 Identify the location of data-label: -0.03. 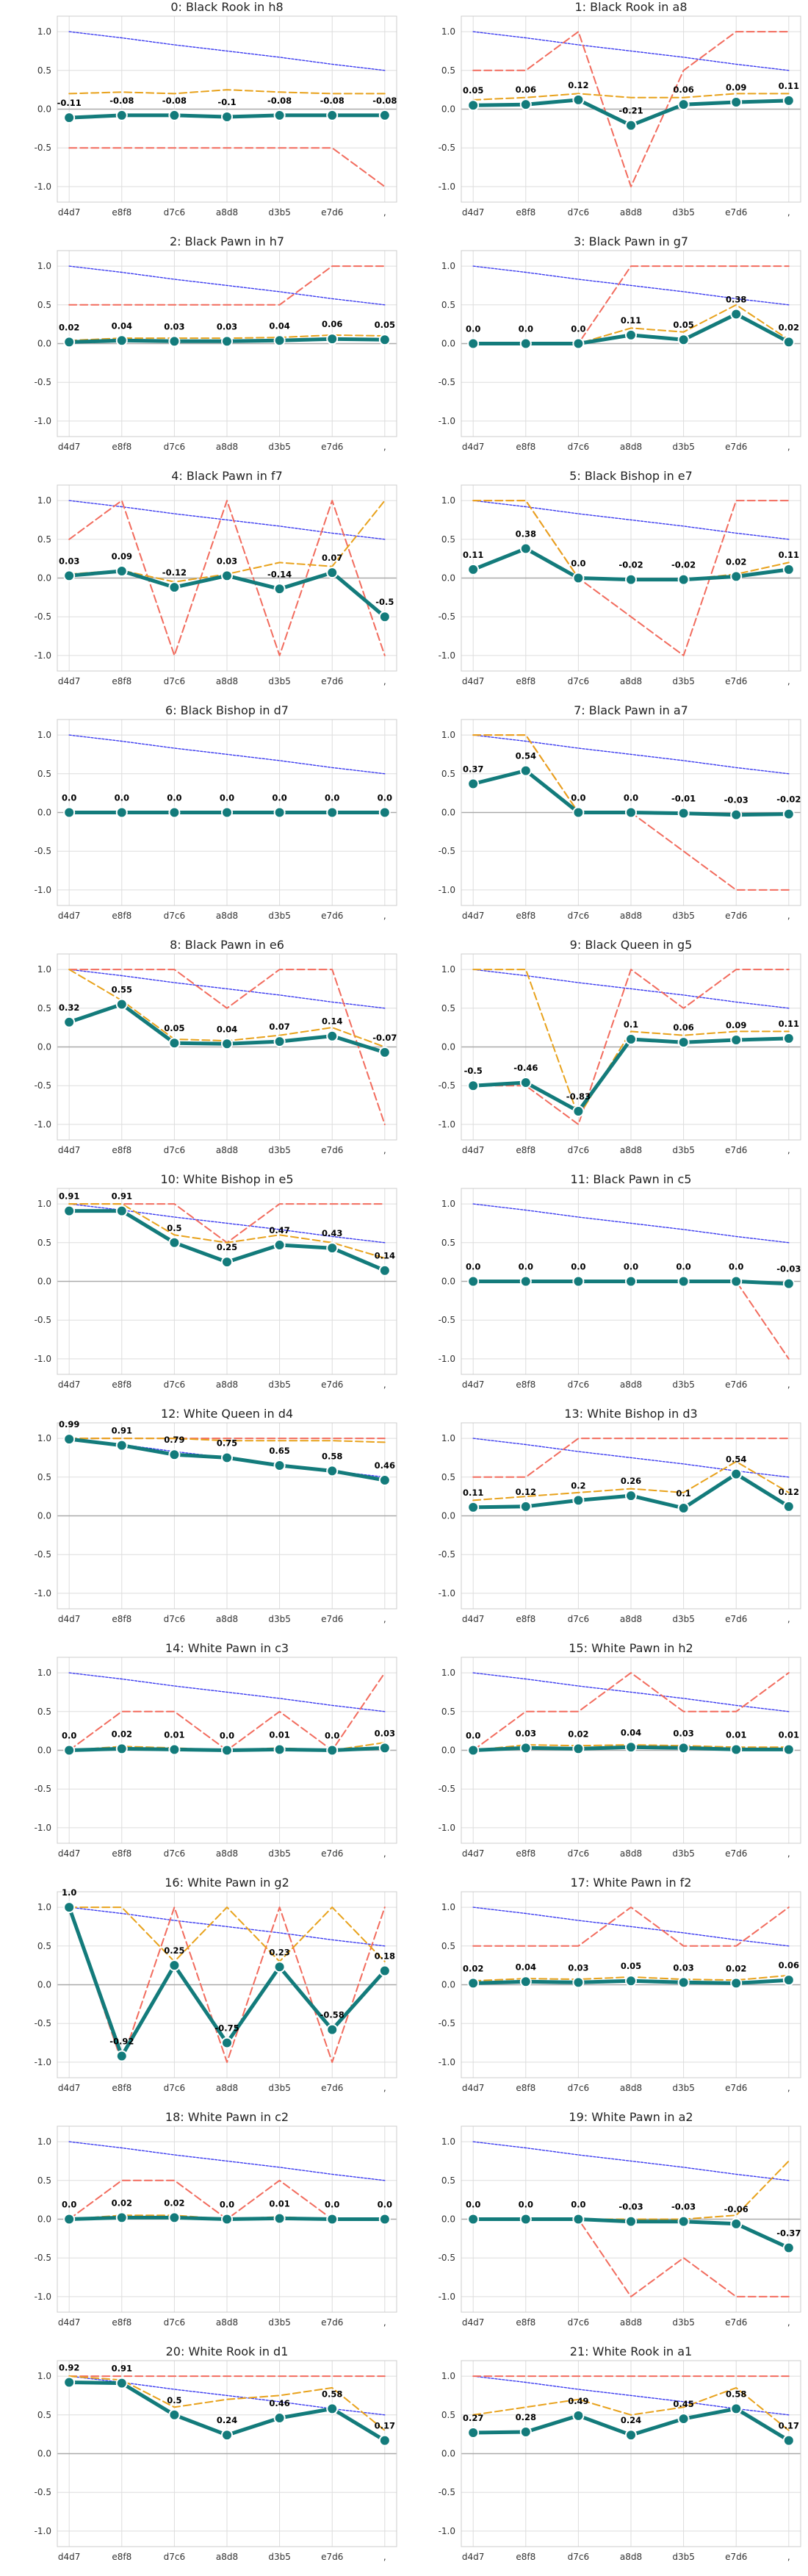
(789, 1269).